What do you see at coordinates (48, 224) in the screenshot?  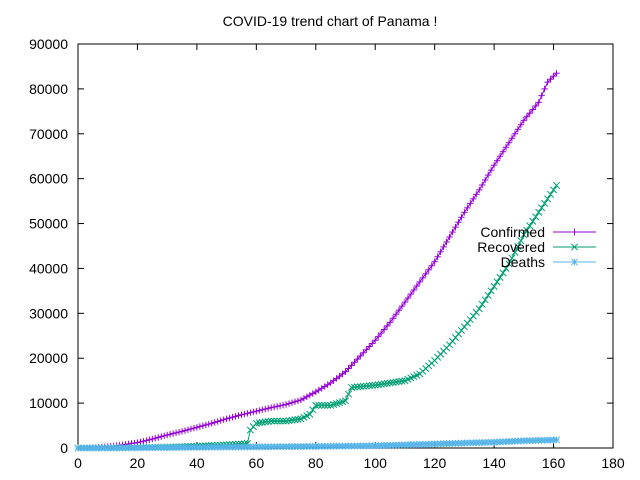 I see `y-tick-label: 50000` at bounding box center [48, 224].